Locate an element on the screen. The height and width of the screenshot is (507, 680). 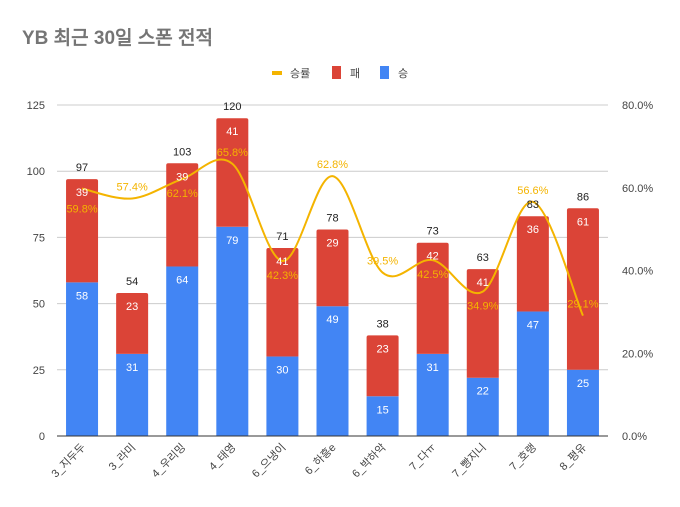
y-tick-label: 100 is located at coordinates (36, 172).